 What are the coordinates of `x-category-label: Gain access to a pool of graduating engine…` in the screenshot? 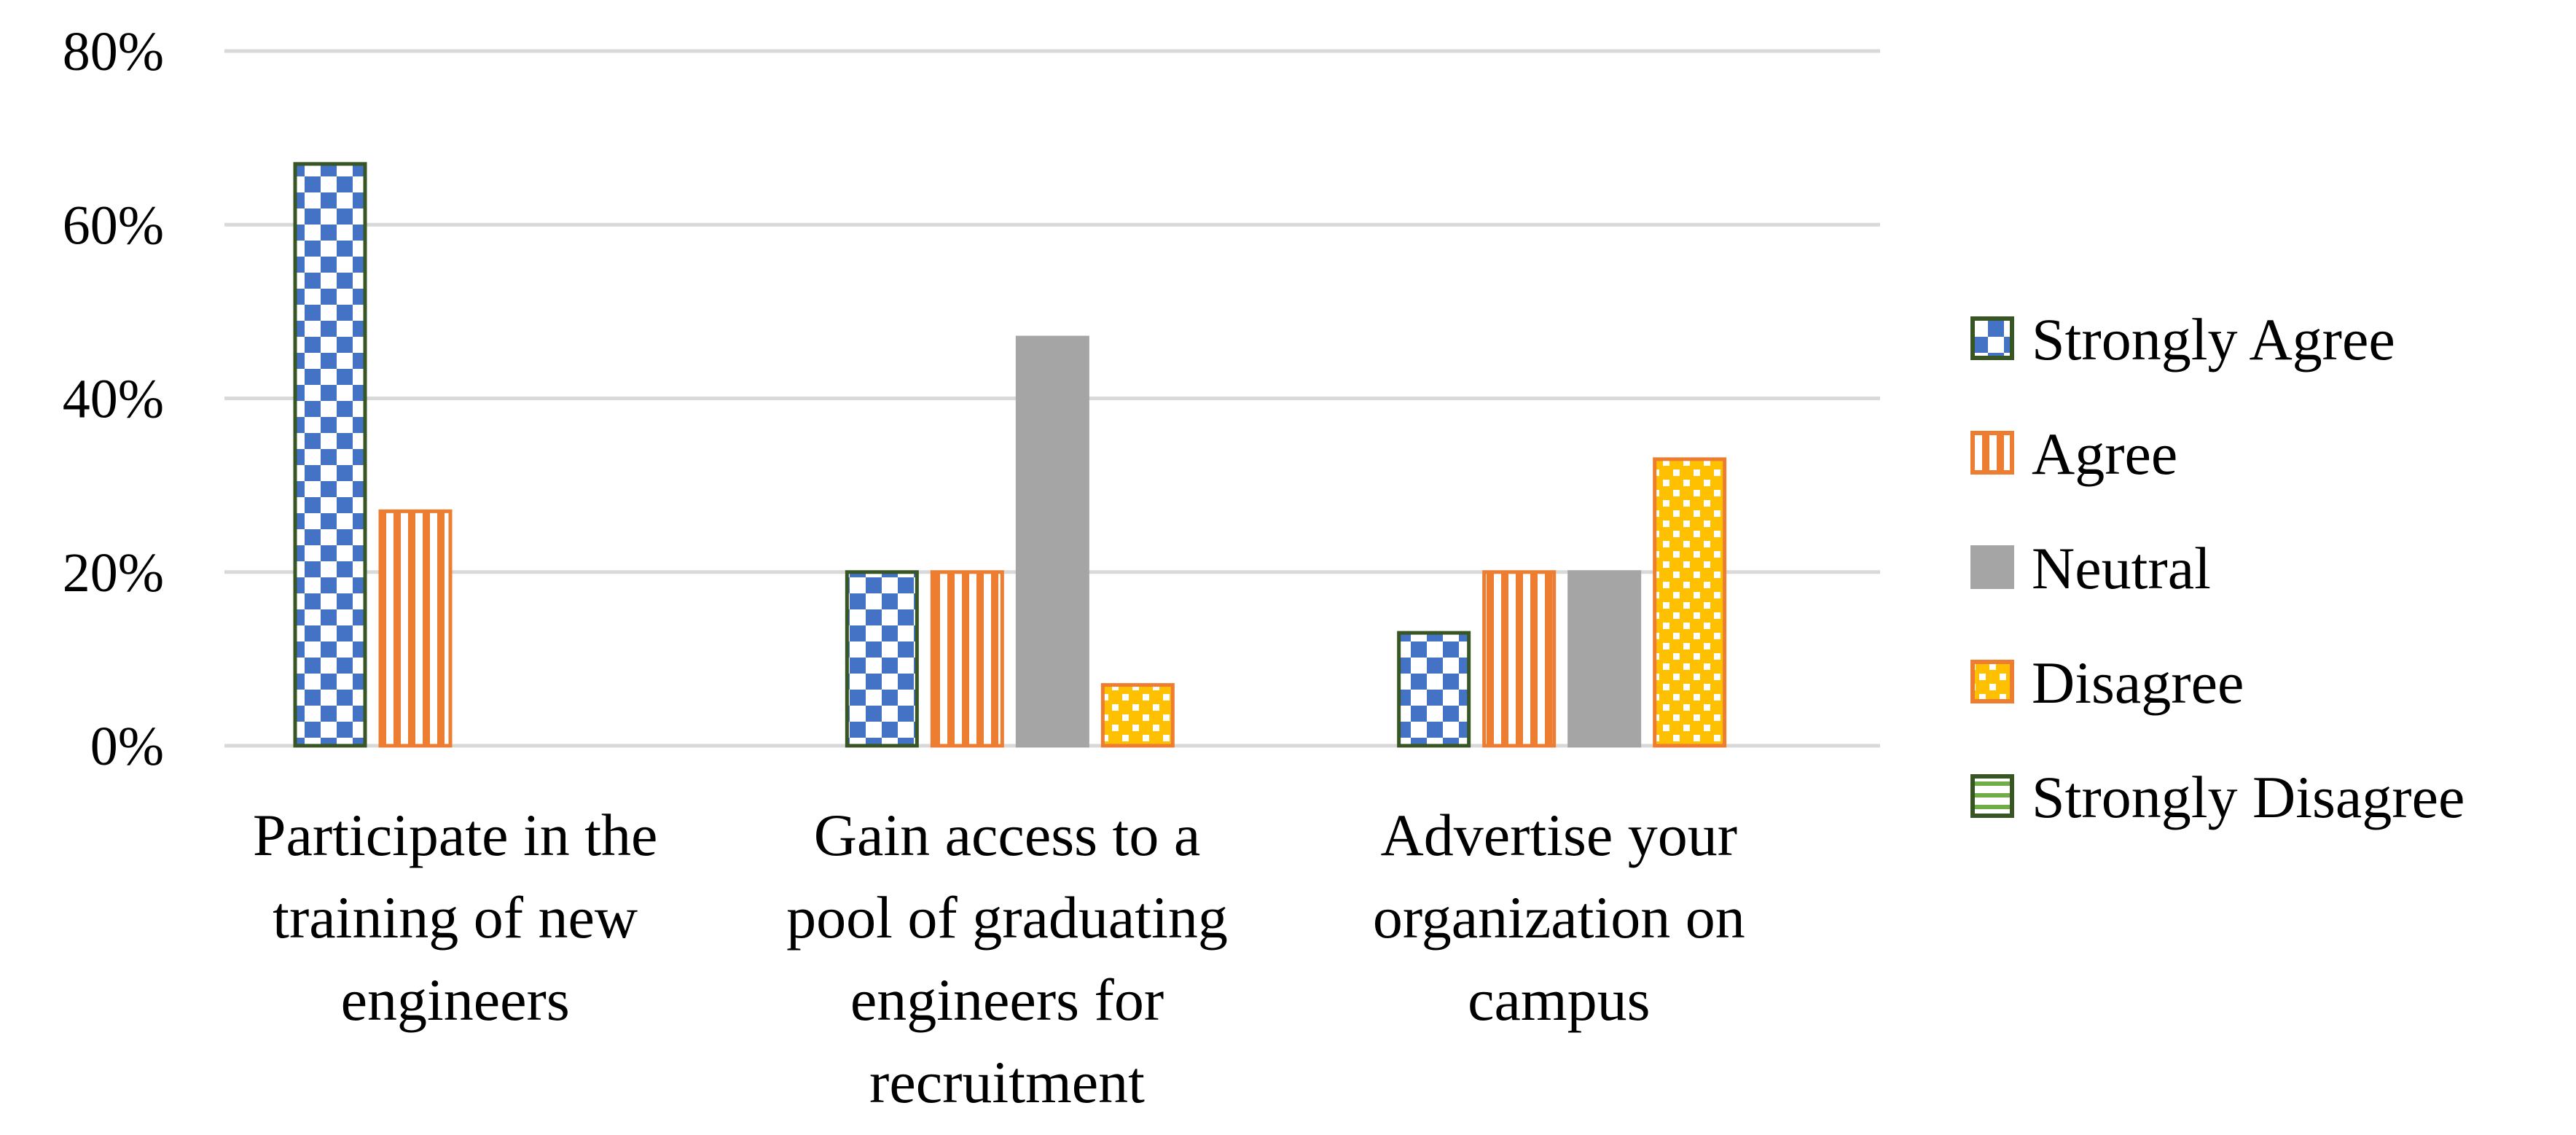 It's located at (1007, 958).